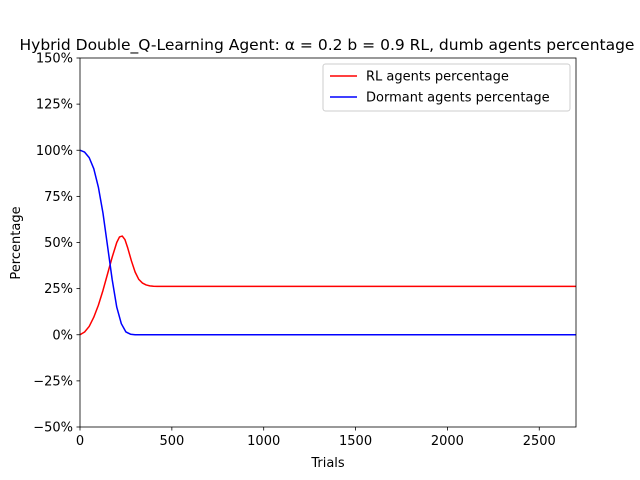  Describe the element at coordinates (437, 77) in the screenshot. I see `legend-label-1: RL agents percentage` at that location.